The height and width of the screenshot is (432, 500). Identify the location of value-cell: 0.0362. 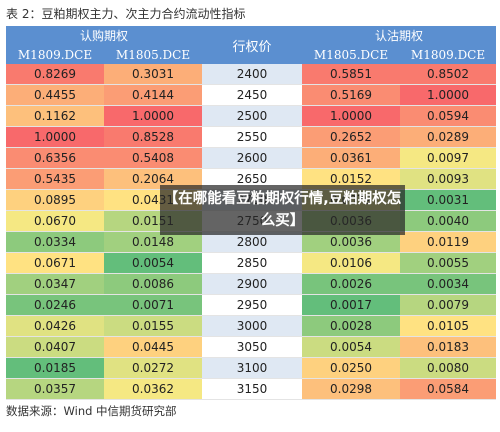
(153, 389).